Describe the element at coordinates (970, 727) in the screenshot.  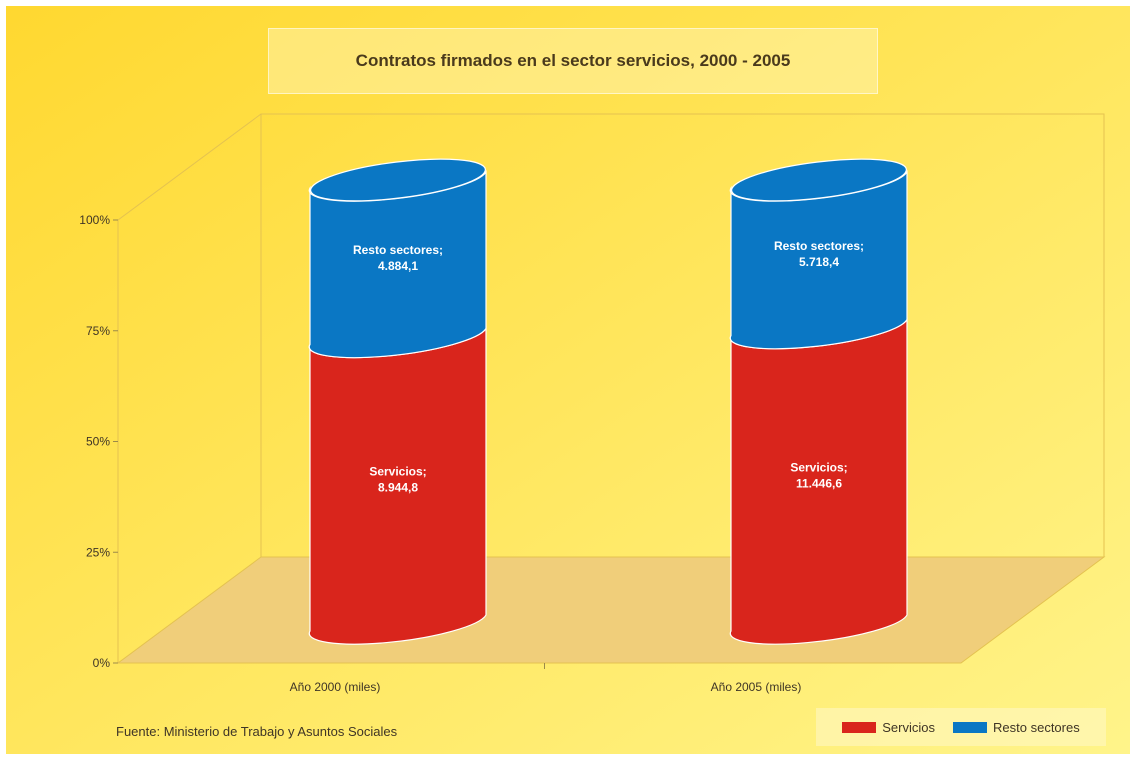
I see `legend-swatch-resto` at that location.